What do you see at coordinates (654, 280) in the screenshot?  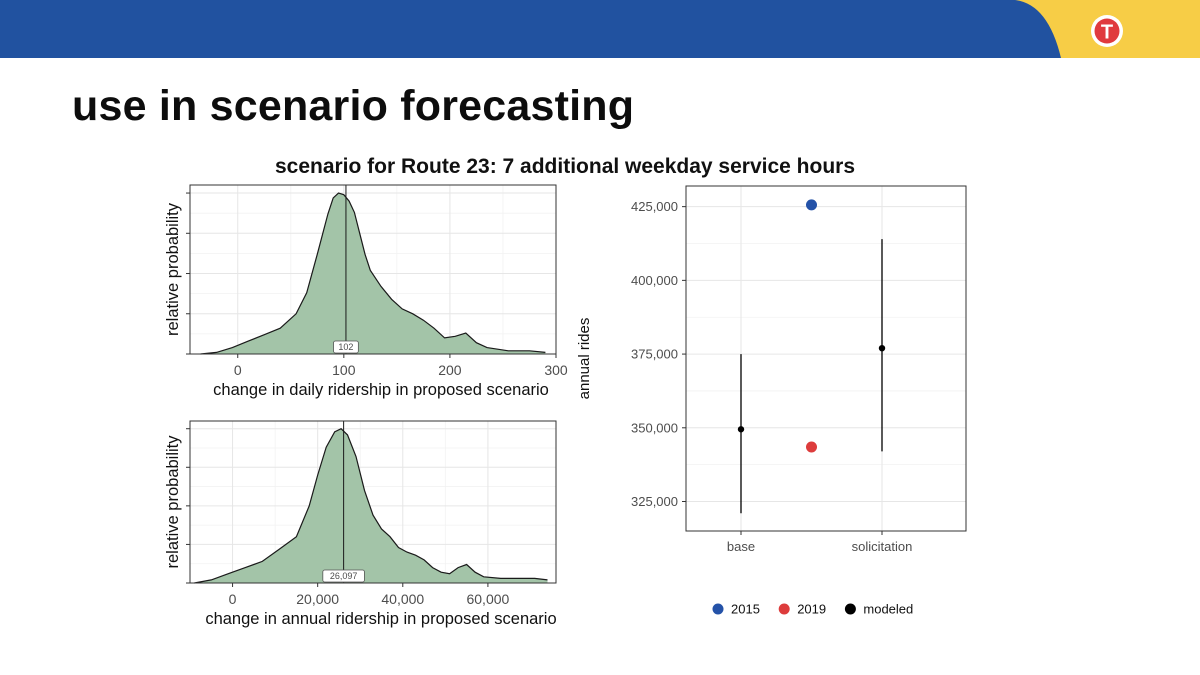 I see `y-tick-label: 400,000` at bounding box center [654, 280].